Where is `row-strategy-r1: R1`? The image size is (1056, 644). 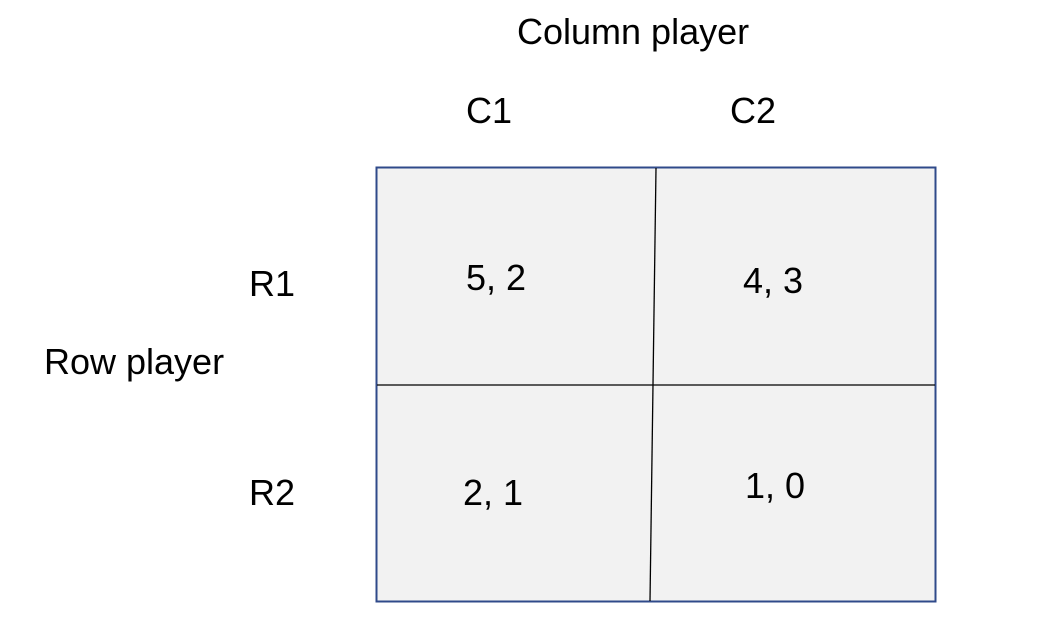 row-strategy-r1: R1 is located at coordinates (272, 283).